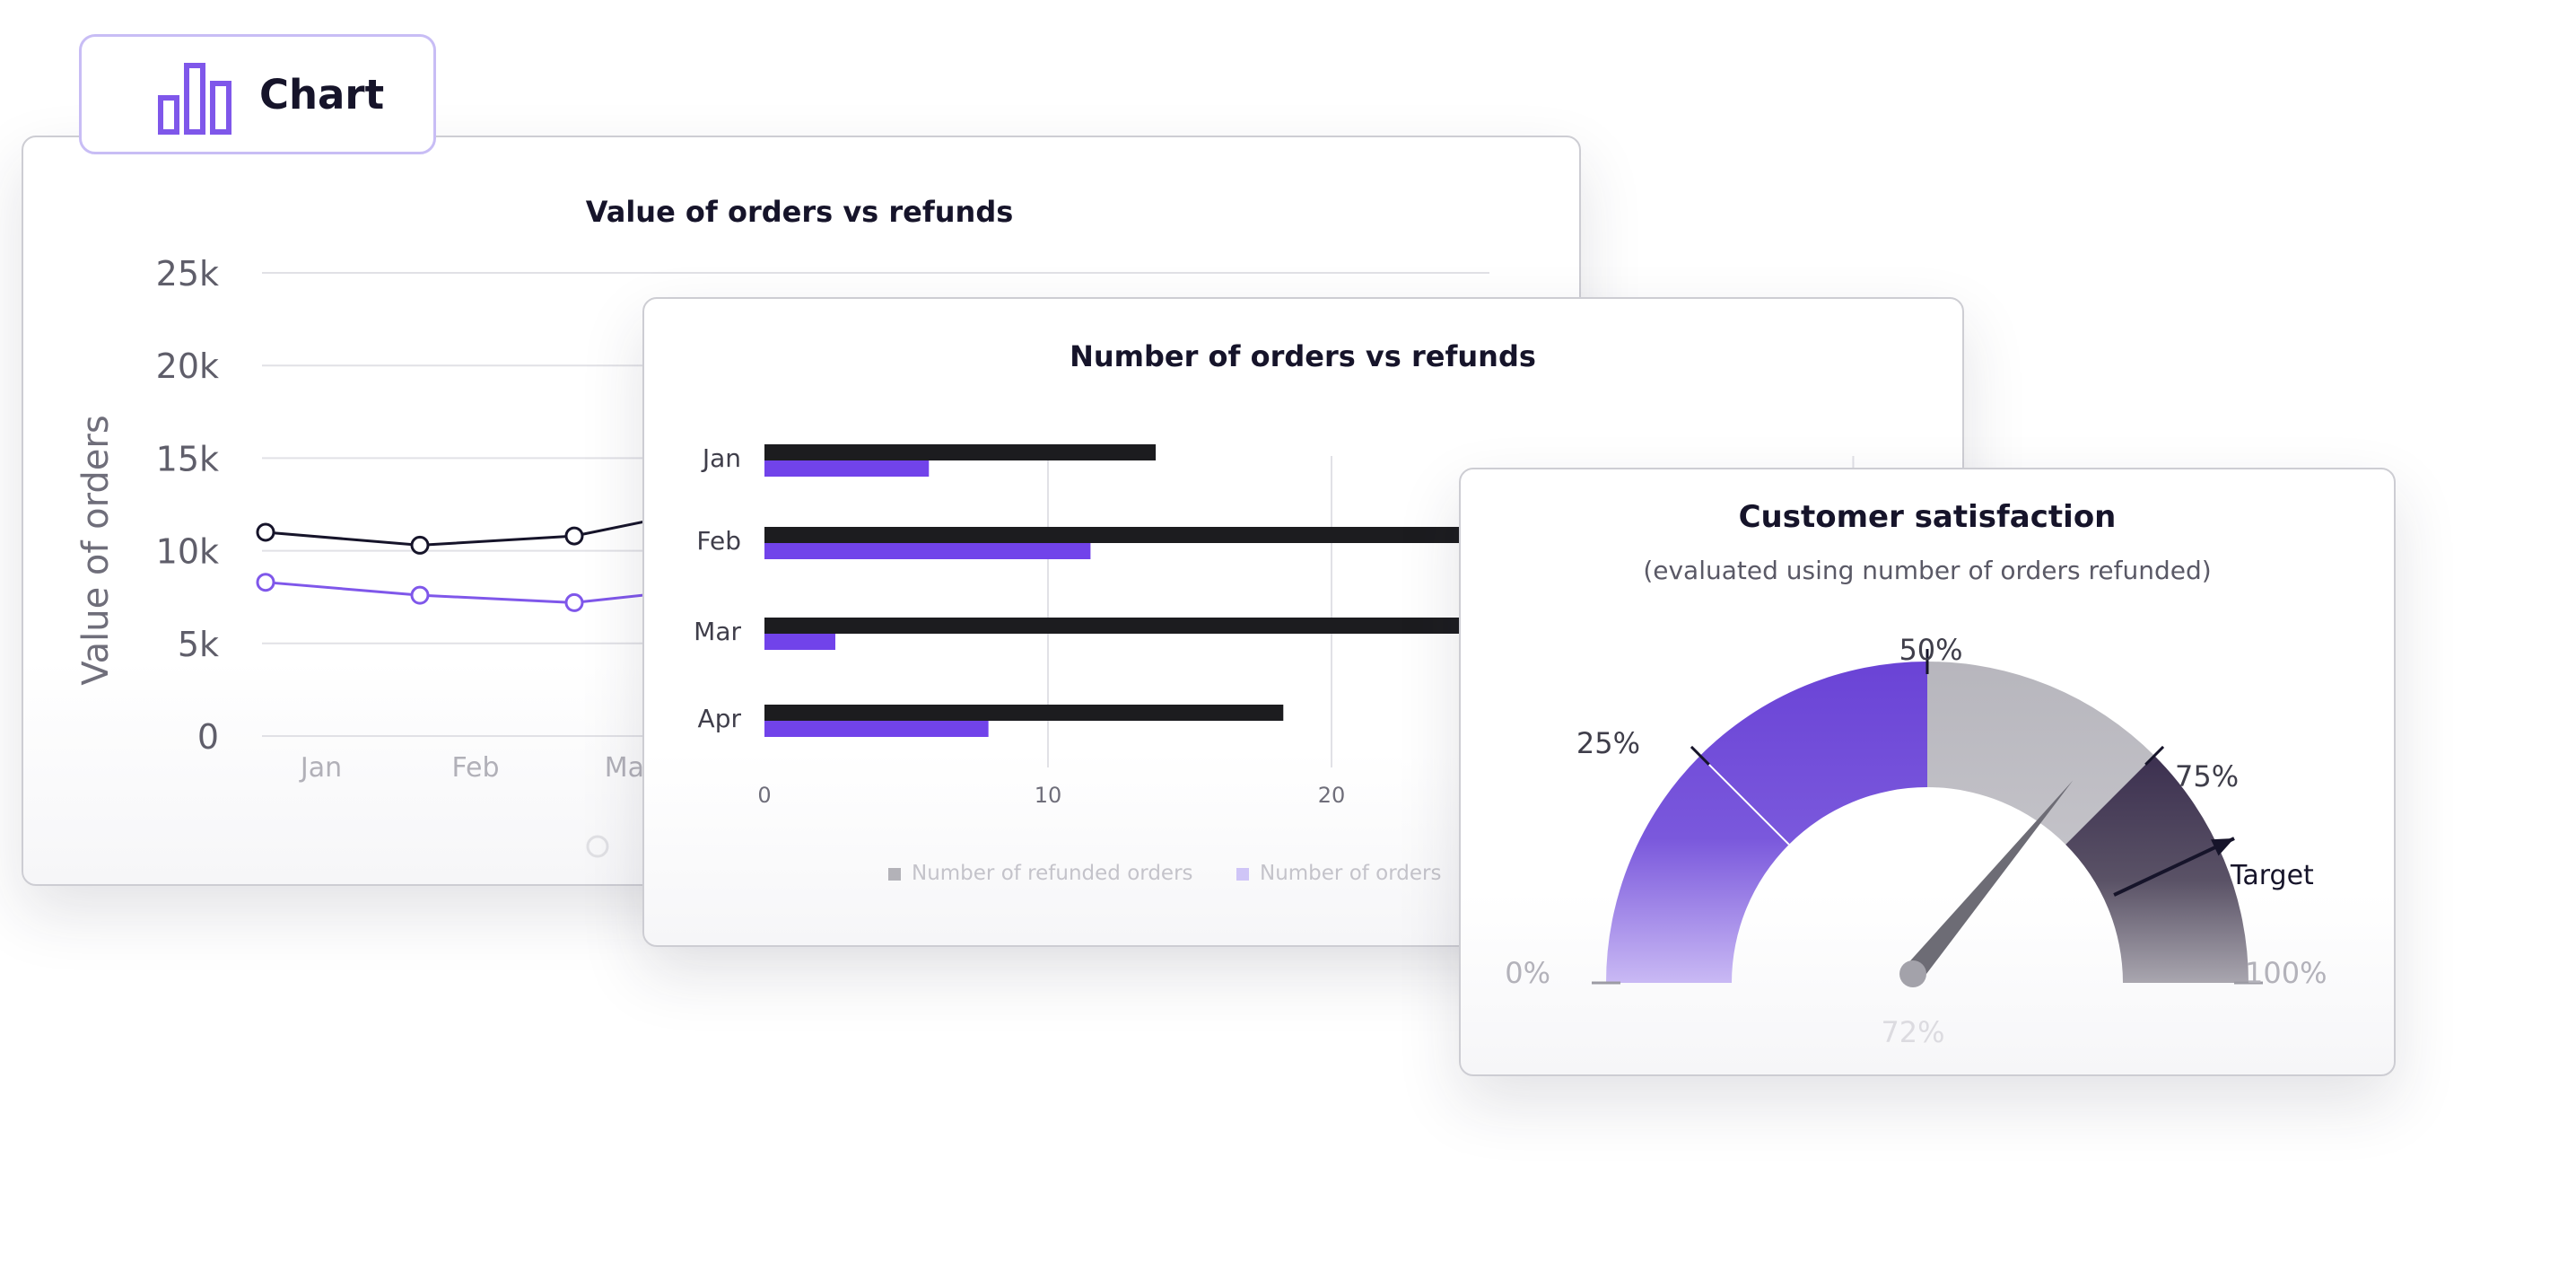 The image size is (2576, 1271). I want to click on gauge-min-label: 0%, so click(1527, 973).